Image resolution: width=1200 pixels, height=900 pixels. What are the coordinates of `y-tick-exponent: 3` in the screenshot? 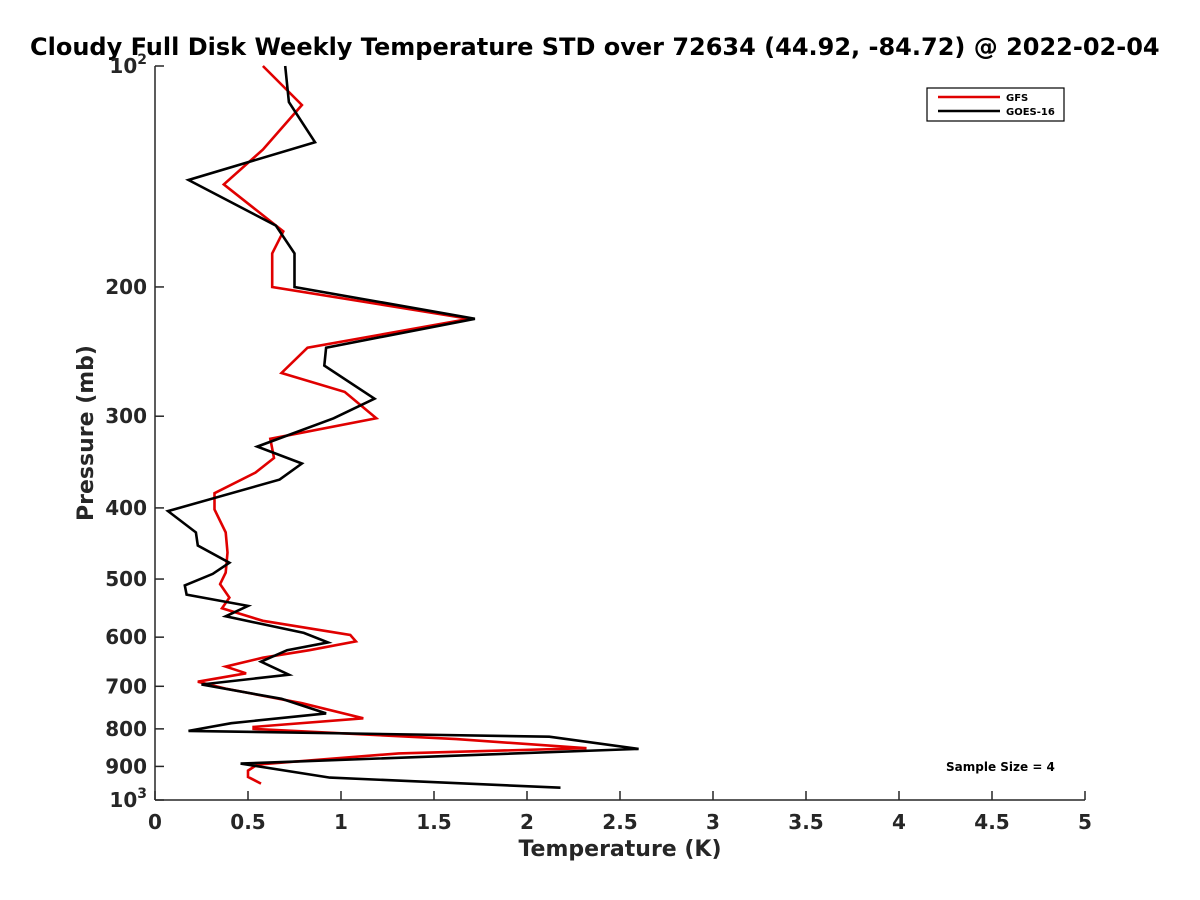 It's located at (142, 794).